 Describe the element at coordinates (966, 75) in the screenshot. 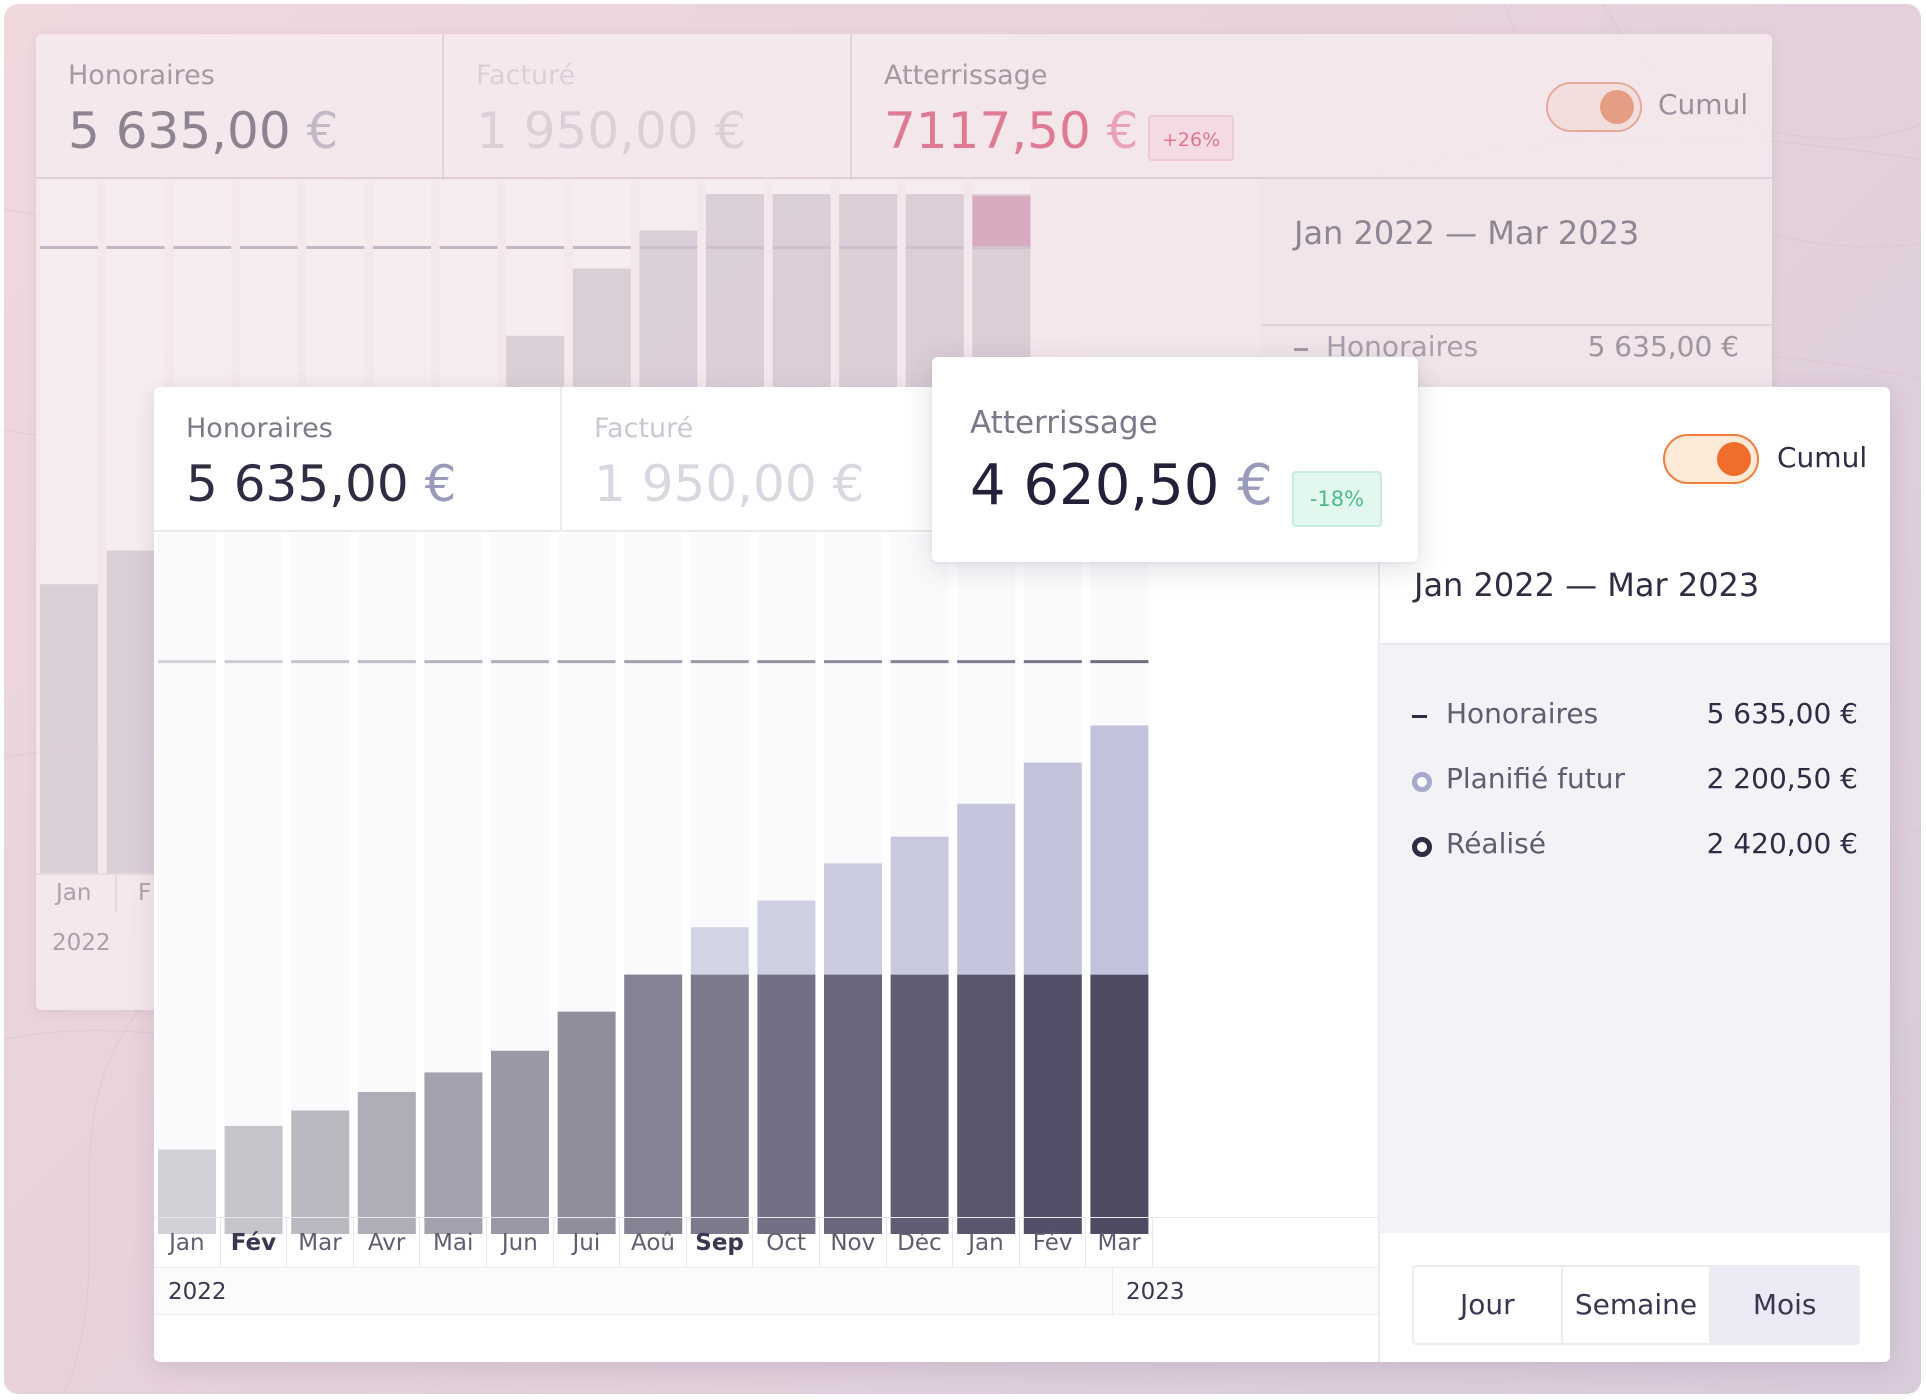

I see `stat-label: Atterrissage` at that location.